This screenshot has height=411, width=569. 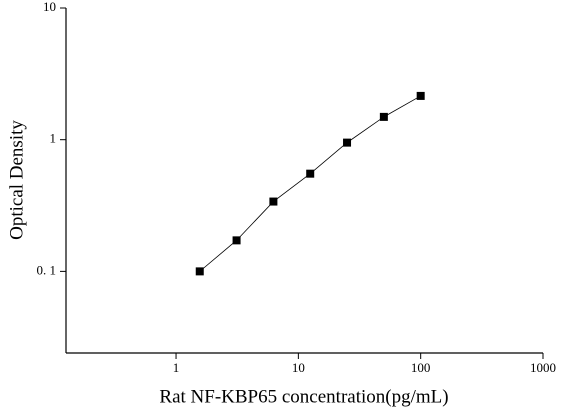 What do you see at coordinates (49, 7) in the screenshot?
I see `y-tick-label: 10` at bounding box center [49, 7].